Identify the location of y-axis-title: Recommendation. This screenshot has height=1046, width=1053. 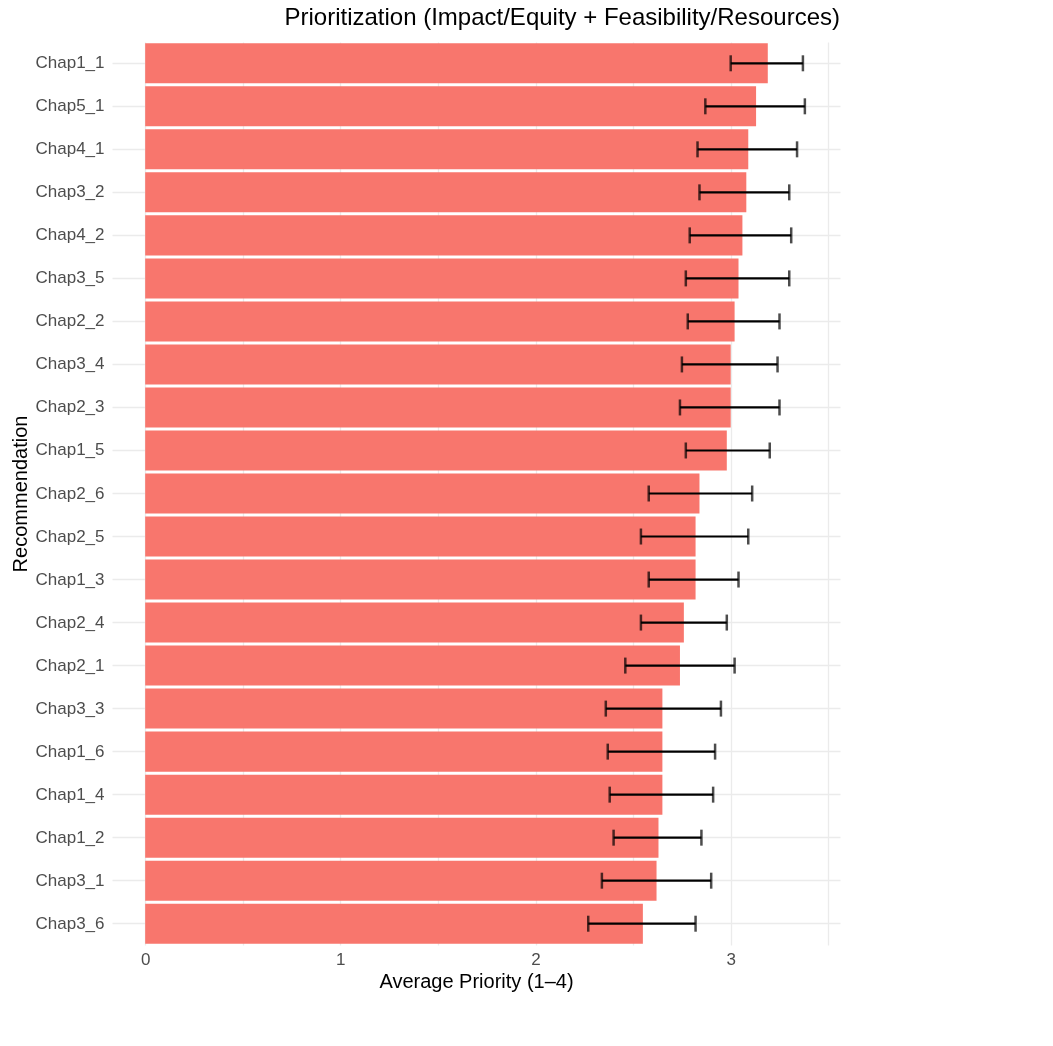
(20, 494).